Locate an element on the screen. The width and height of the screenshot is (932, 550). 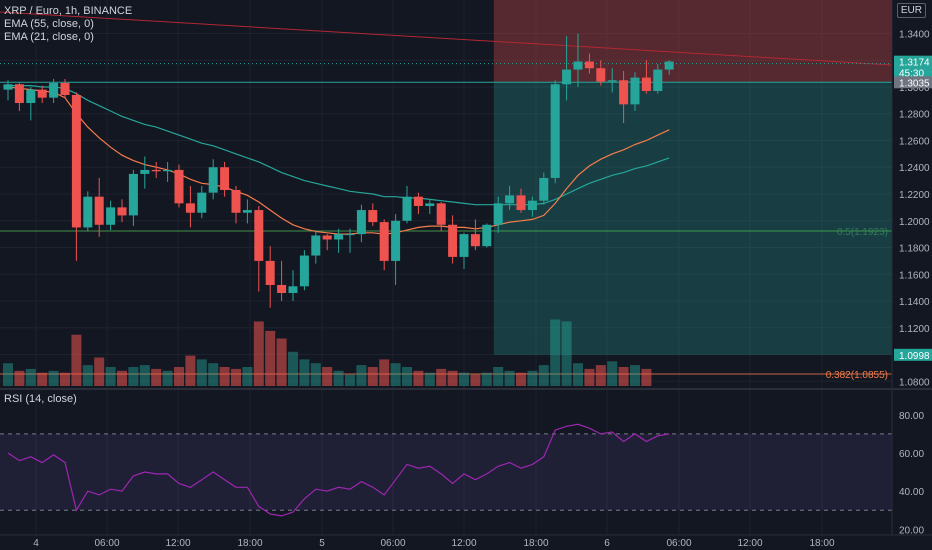
price-tag-label: 1.0998 is located at coordinates (914, 356).